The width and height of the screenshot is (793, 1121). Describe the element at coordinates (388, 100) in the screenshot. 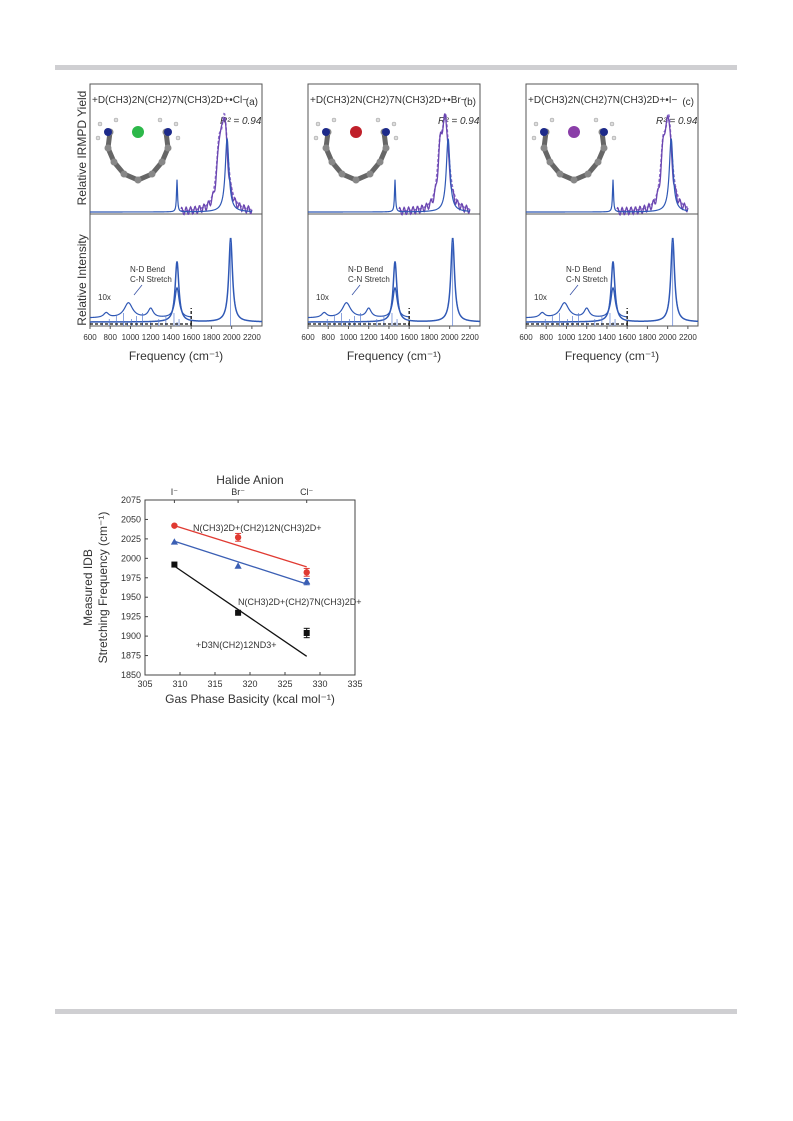

I see `panel-title: +D(CH3)2N(CH2)7N(CH3)2D+•Br−` at that location.